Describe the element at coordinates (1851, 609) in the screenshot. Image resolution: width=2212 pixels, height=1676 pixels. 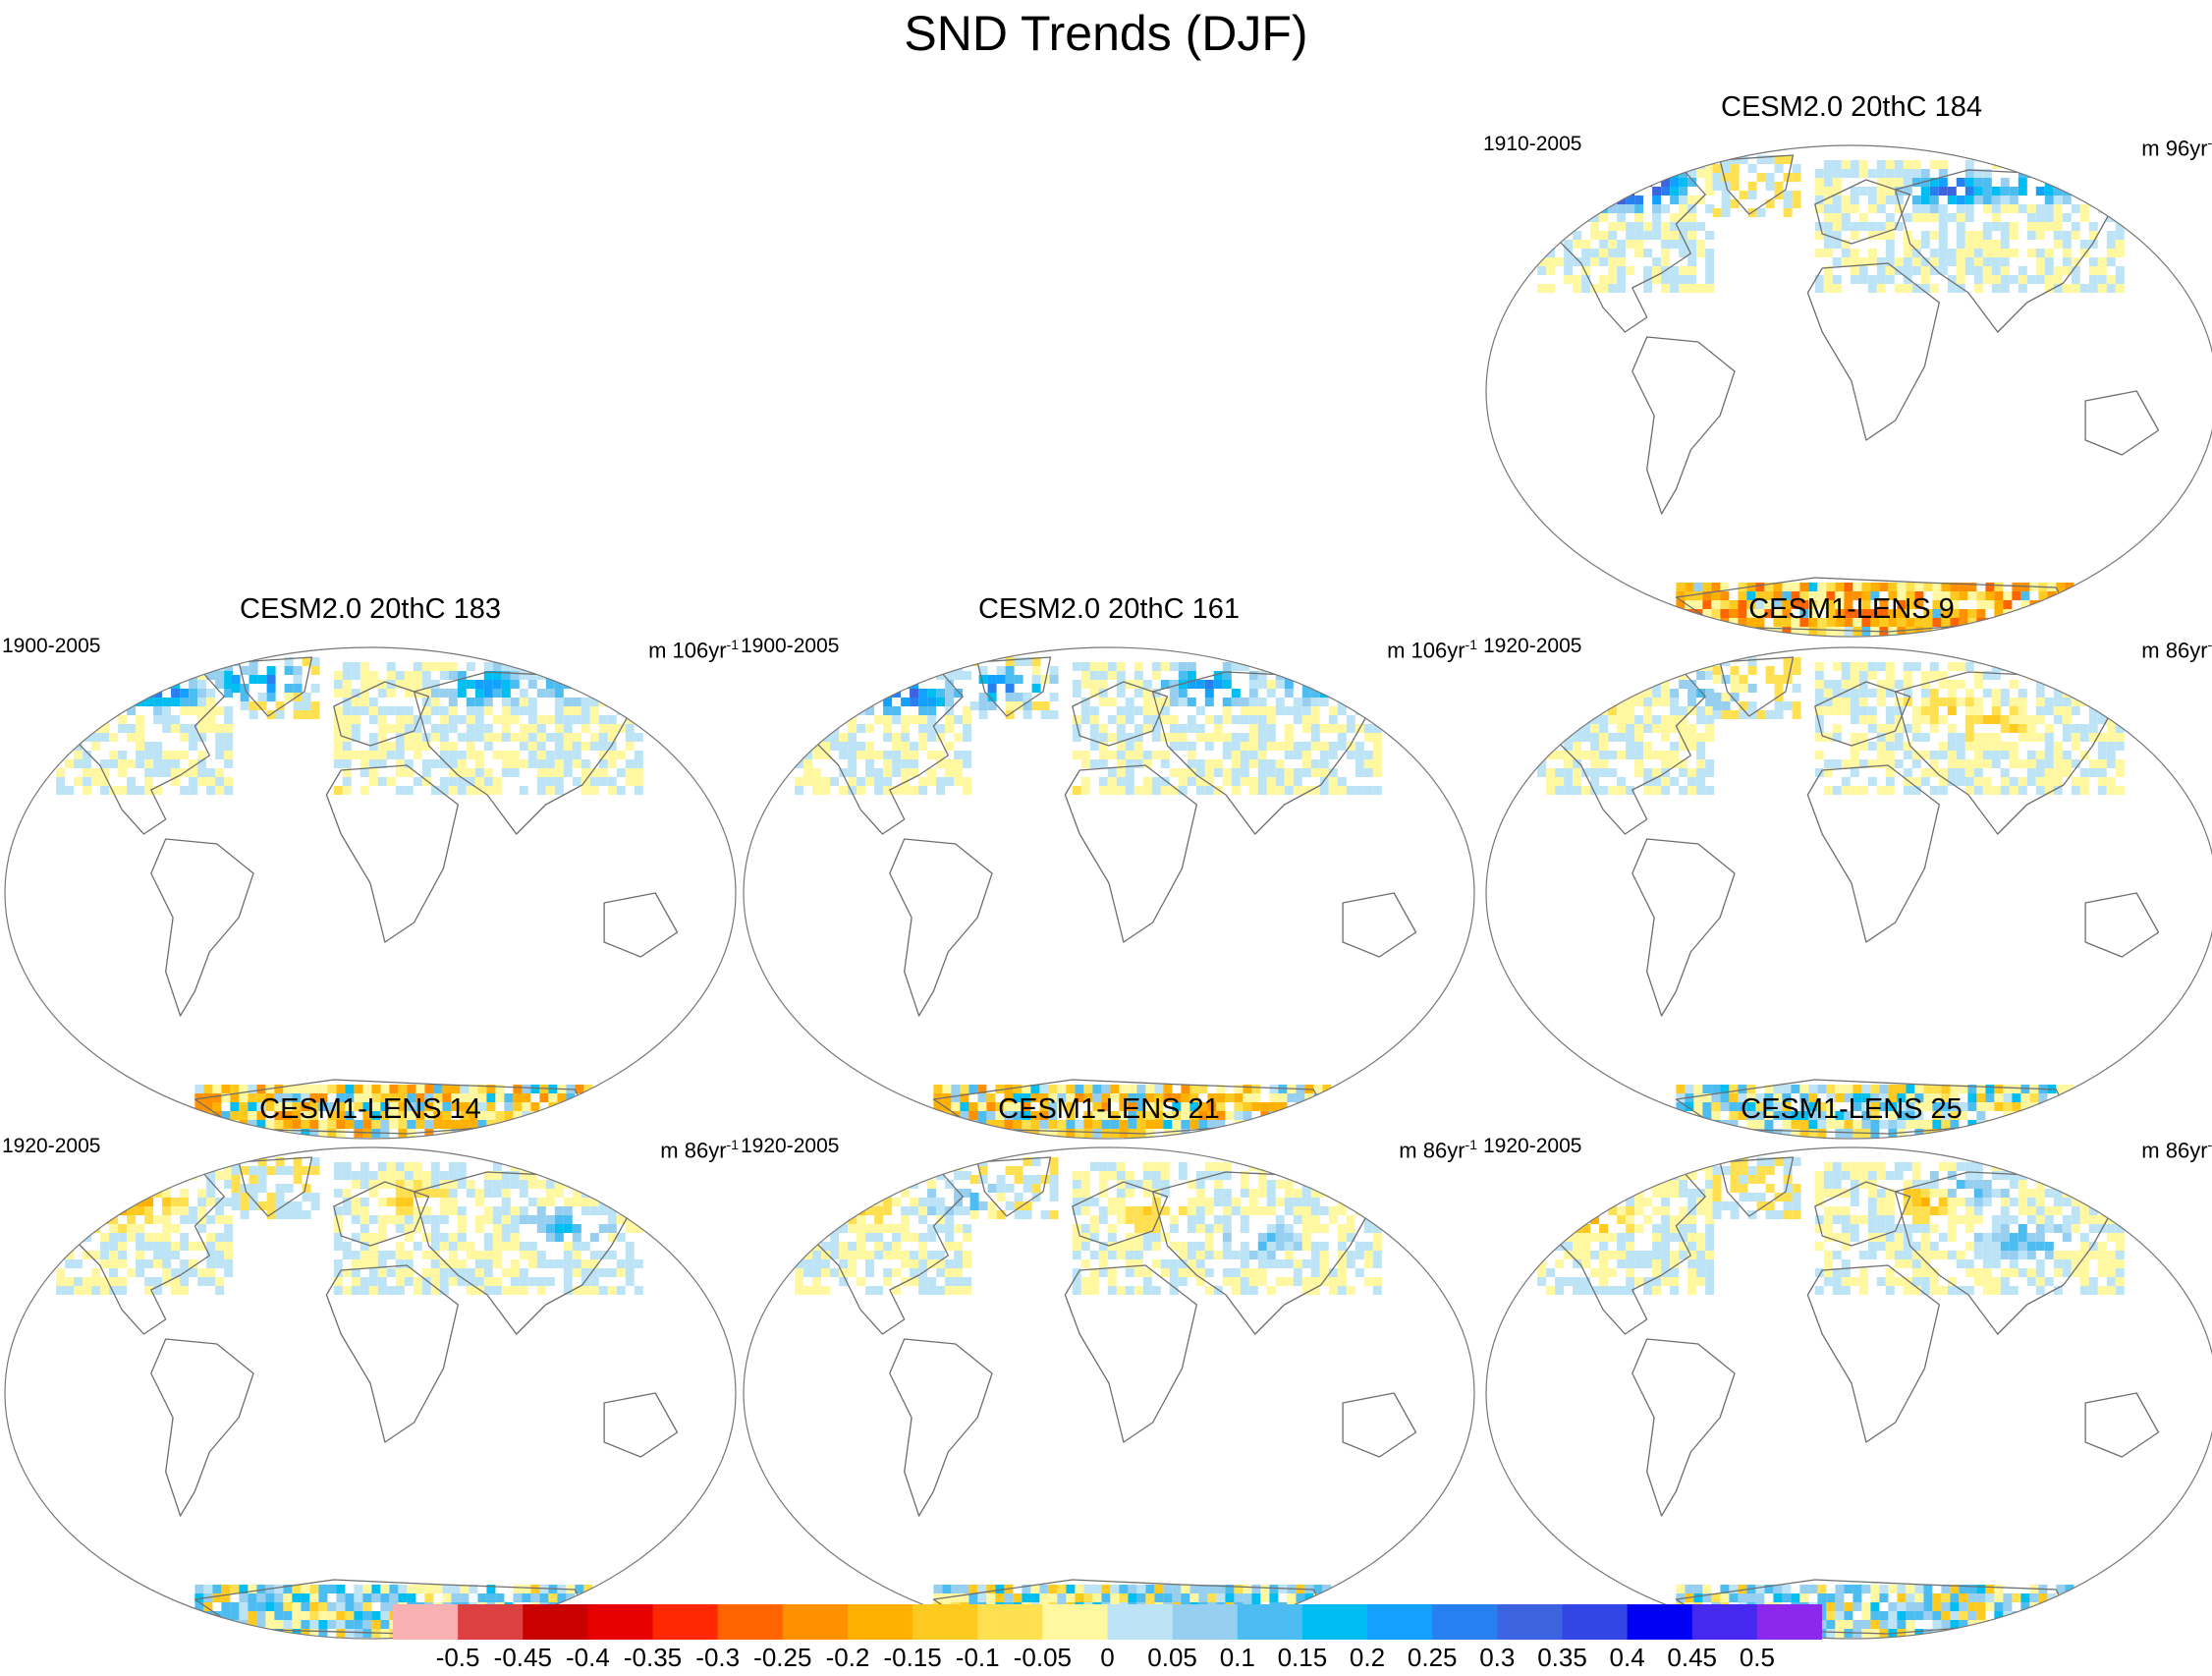
I see `panel-title: CESM1-LENS 9` at that location.